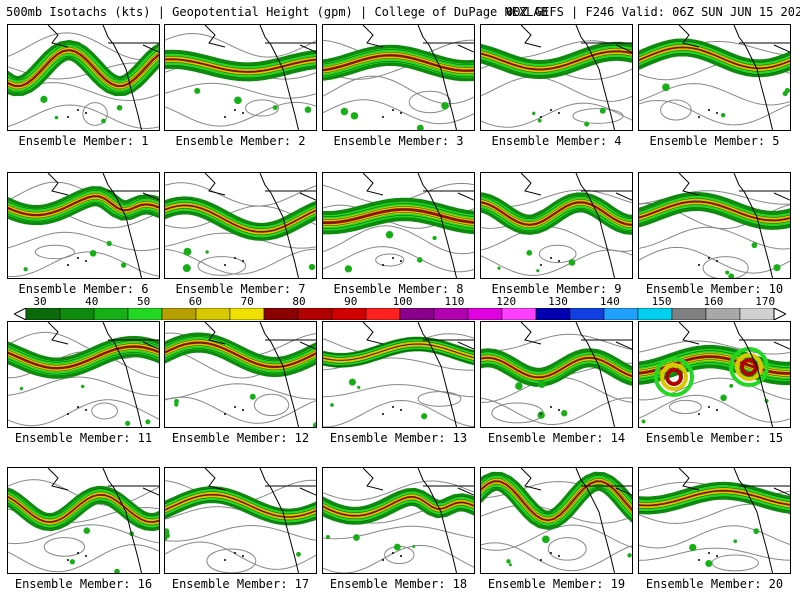 This screenshot has width=800, height=600. I want to click on colorbar-tick-label: 120, so click(506, 301).